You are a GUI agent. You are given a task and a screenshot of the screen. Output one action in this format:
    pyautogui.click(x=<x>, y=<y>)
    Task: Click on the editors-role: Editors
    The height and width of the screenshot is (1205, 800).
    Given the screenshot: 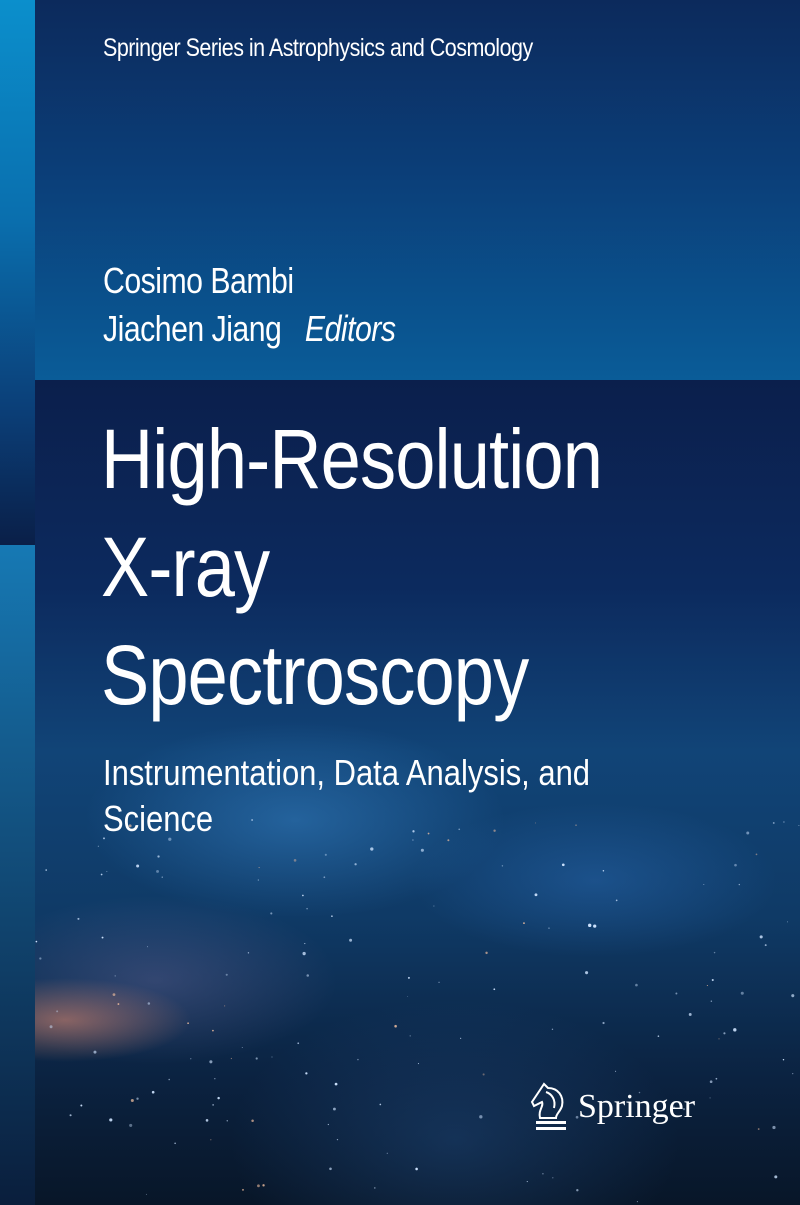 What is the action you would take?
    pyautogui.click(x=350, y=328)
    